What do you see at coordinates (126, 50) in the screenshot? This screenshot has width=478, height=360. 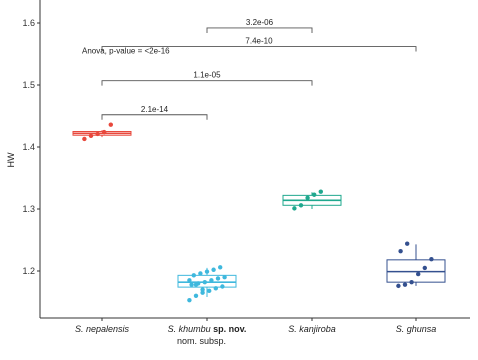 I see `anova-annotation: Anova, p-value = <2e-16` at bounding box center [126, 50].